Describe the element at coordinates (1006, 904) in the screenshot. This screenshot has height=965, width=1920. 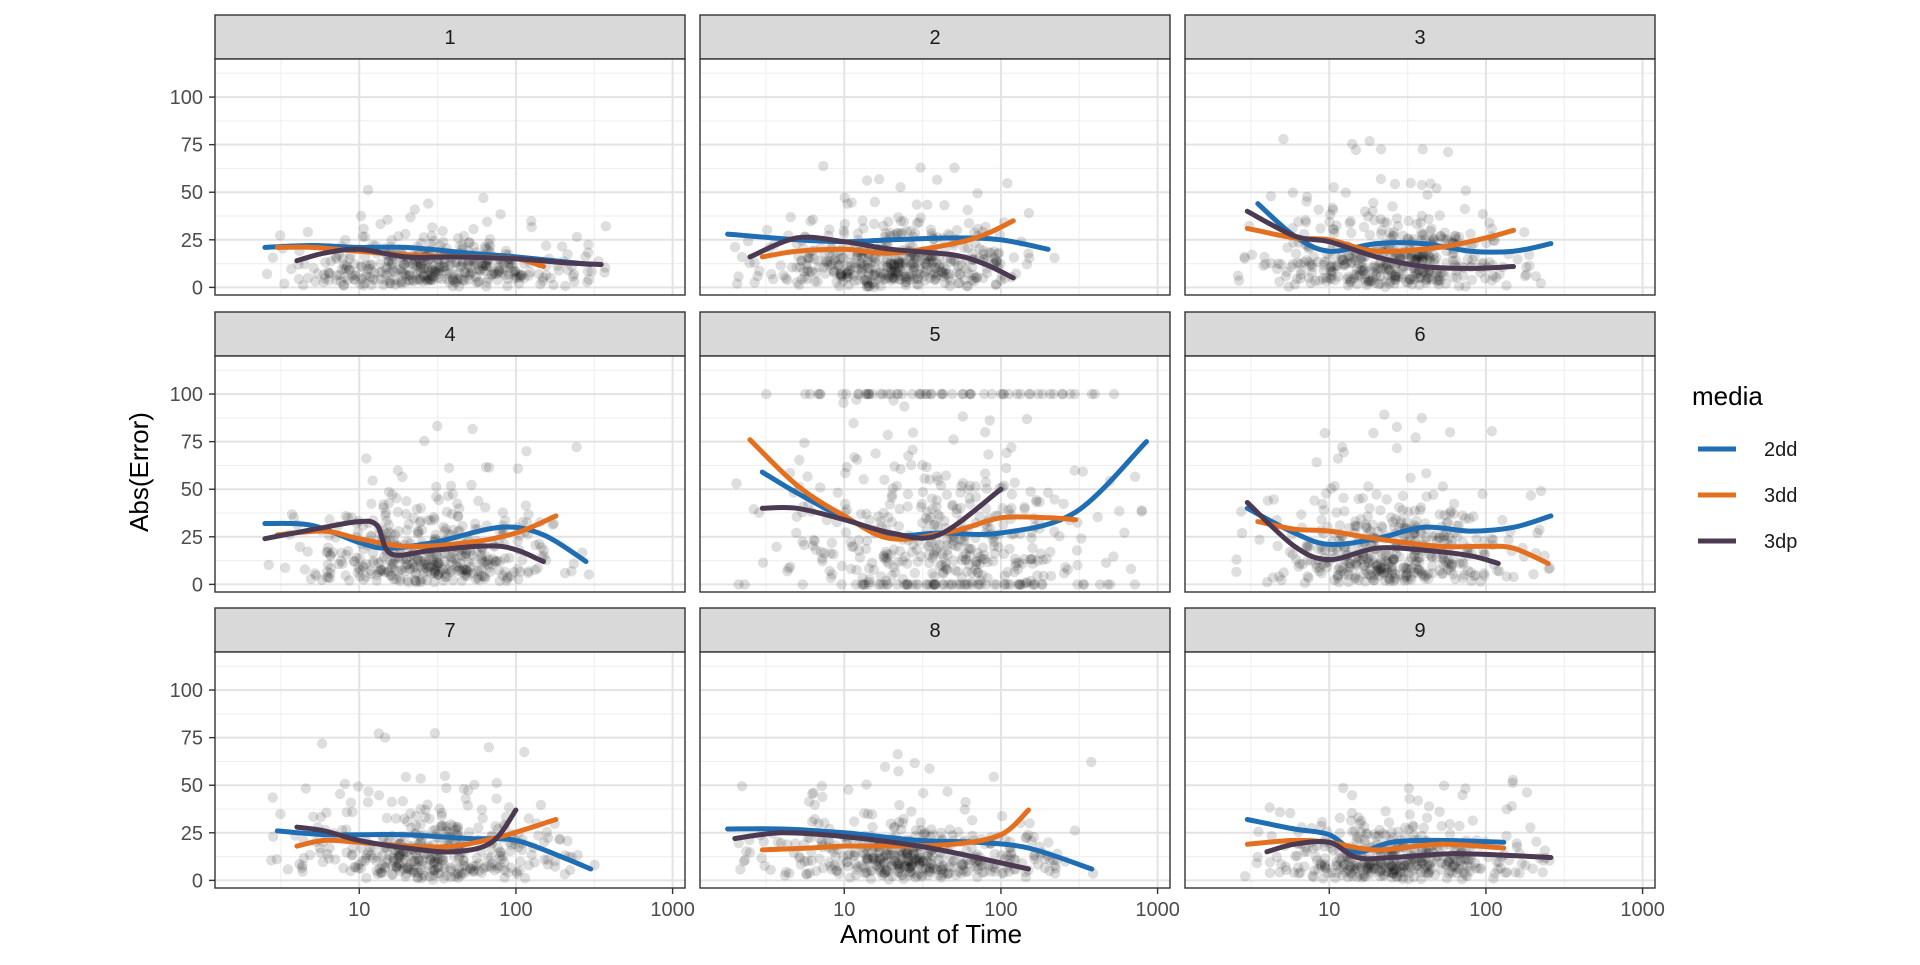
I see `x-axis-ticks-col-1: 10 100 1000` at that location.